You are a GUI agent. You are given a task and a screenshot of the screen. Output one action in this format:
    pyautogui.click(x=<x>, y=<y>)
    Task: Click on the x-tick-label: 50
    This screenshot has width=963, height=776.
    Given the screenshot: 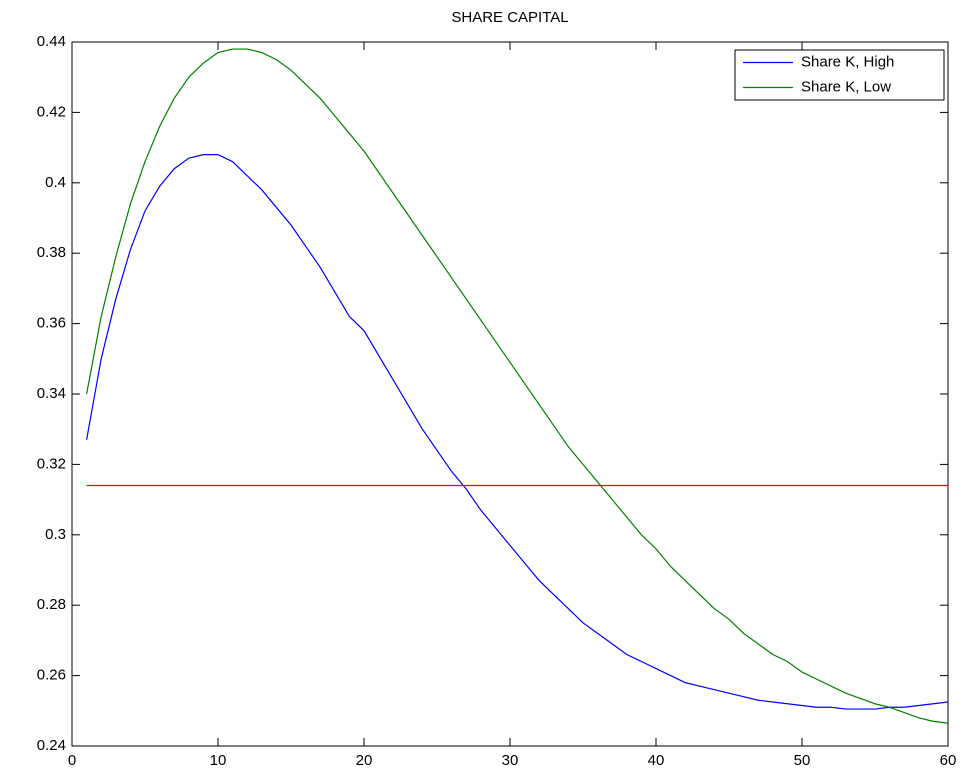 What is the action you would take?
    pyautogui.click(x=802, y=760)
    